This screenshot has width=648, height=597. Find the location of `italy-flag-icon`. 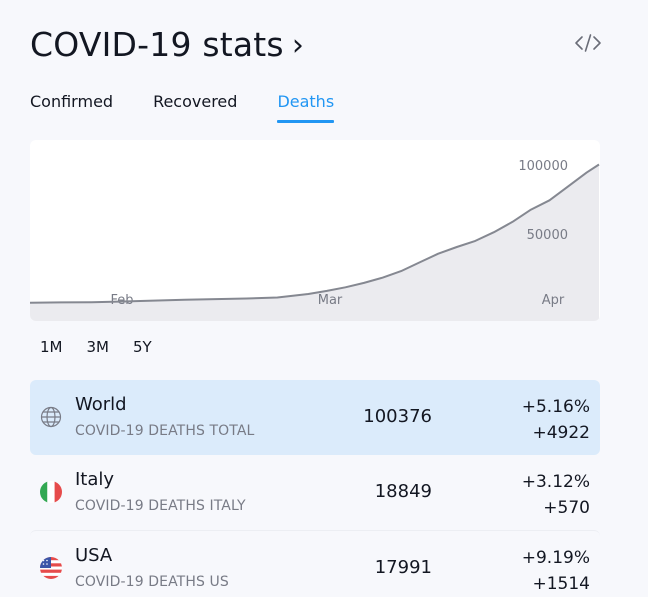

italy-flag-icon is located at coordinates (51, 492).